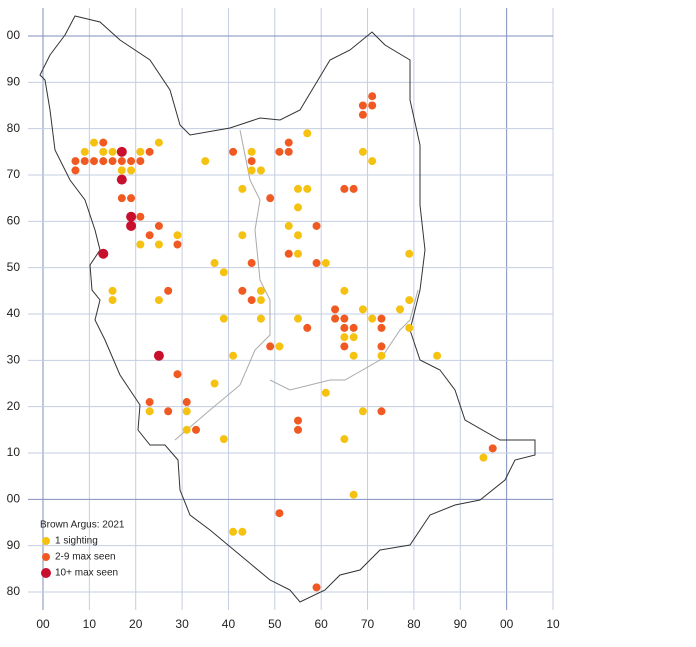  Describe the element at coordinates (82, 525) in the screenshot. I see `legend-title: Brown Argus: 2021` at that location.